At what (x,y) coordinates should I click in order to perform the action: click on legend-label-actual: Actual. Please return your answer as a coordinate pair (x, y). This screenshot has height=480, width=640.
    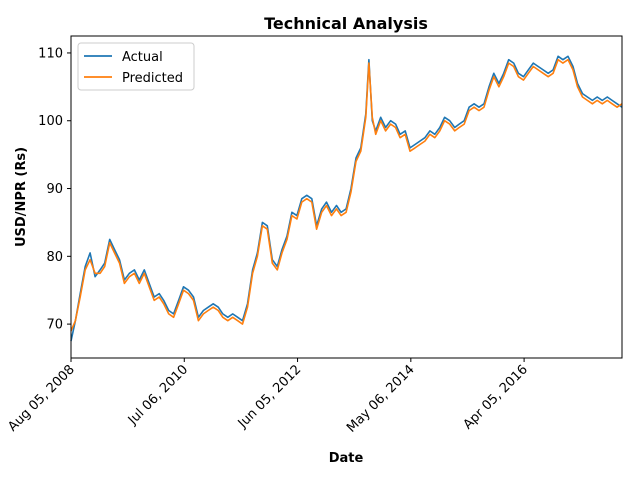
    Looking at the image, I should click on (142, 57).